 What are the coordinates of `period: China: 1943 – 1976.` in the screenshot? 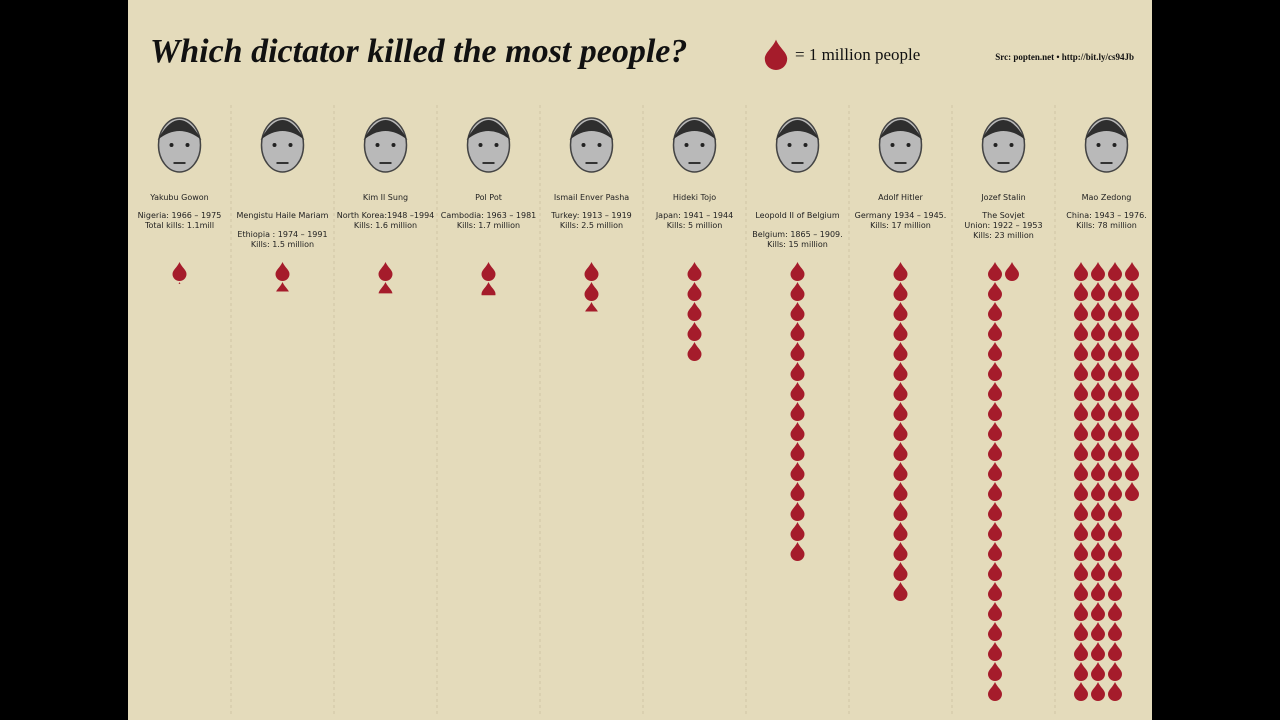 It's located at (1106, 215).